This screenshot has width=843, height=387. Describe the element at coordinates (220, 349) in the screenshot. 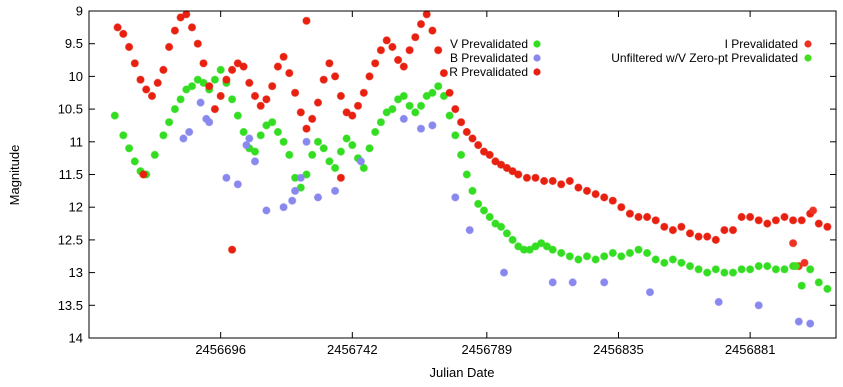

I see `x-tick-label: 2456696` at that location.